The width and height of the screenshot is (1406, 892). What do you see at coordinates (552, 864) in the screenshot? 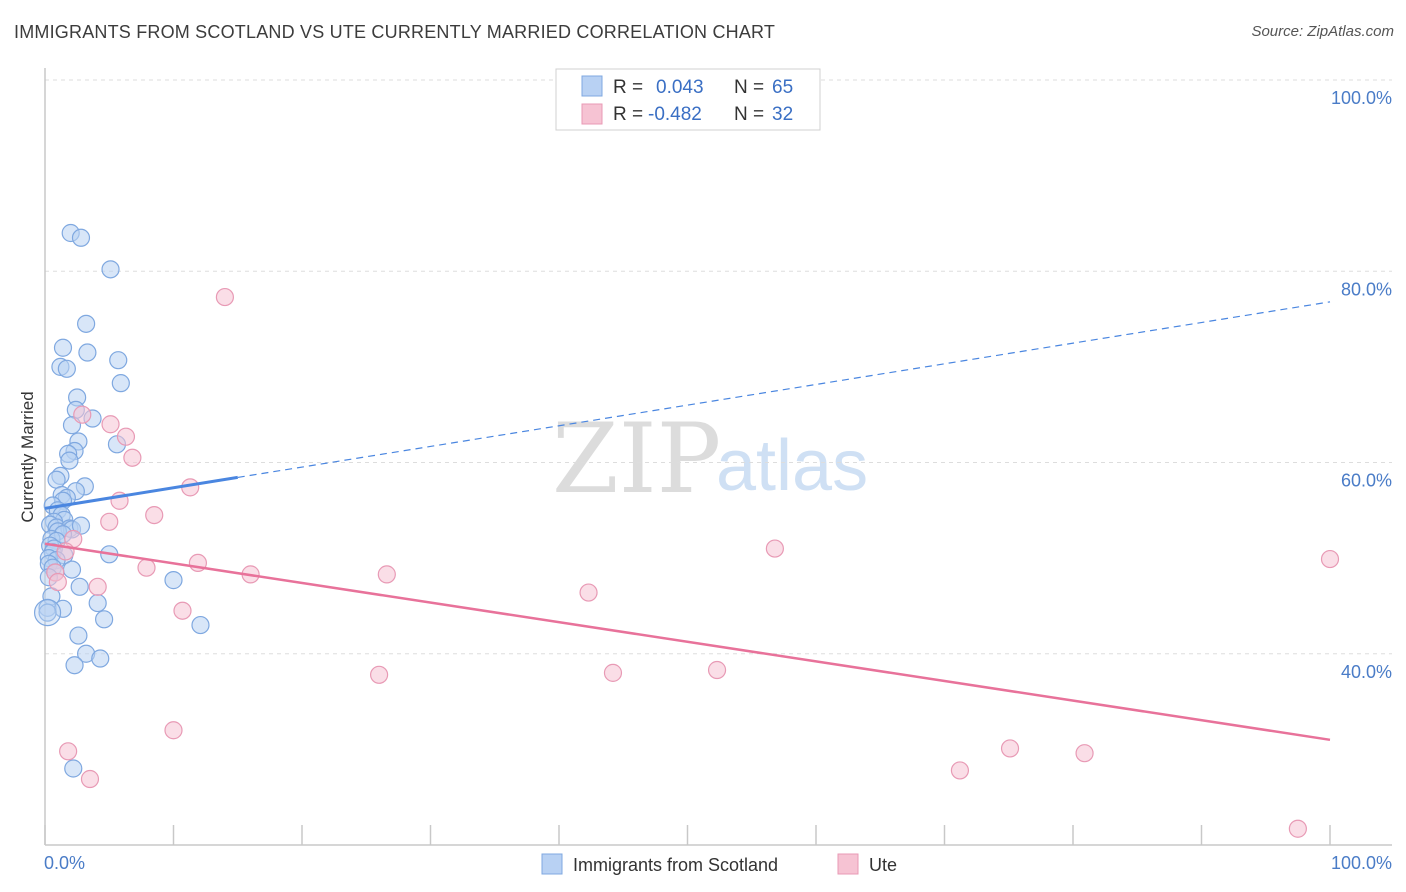
I see `series-legend-swatch-blue` at bounding box center [552, 864].